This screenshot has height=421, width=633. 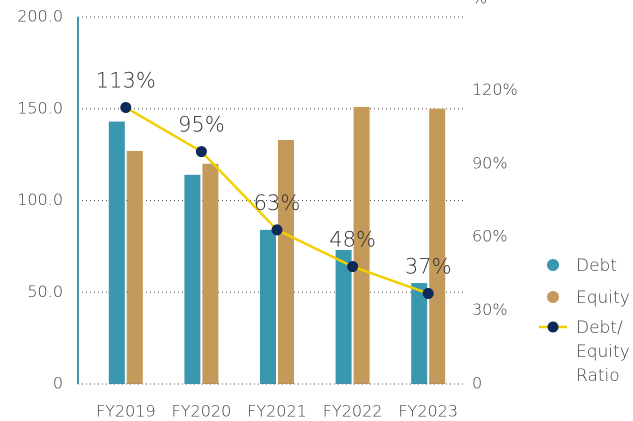 I want to click on y-tick-label: 50.0, so click(x=45, y=291).